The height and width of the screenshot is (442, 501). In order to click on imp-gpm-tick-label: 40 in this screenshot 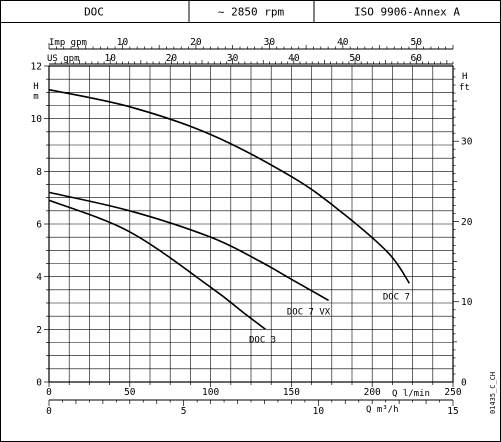, I will do `click(343, 42)`.